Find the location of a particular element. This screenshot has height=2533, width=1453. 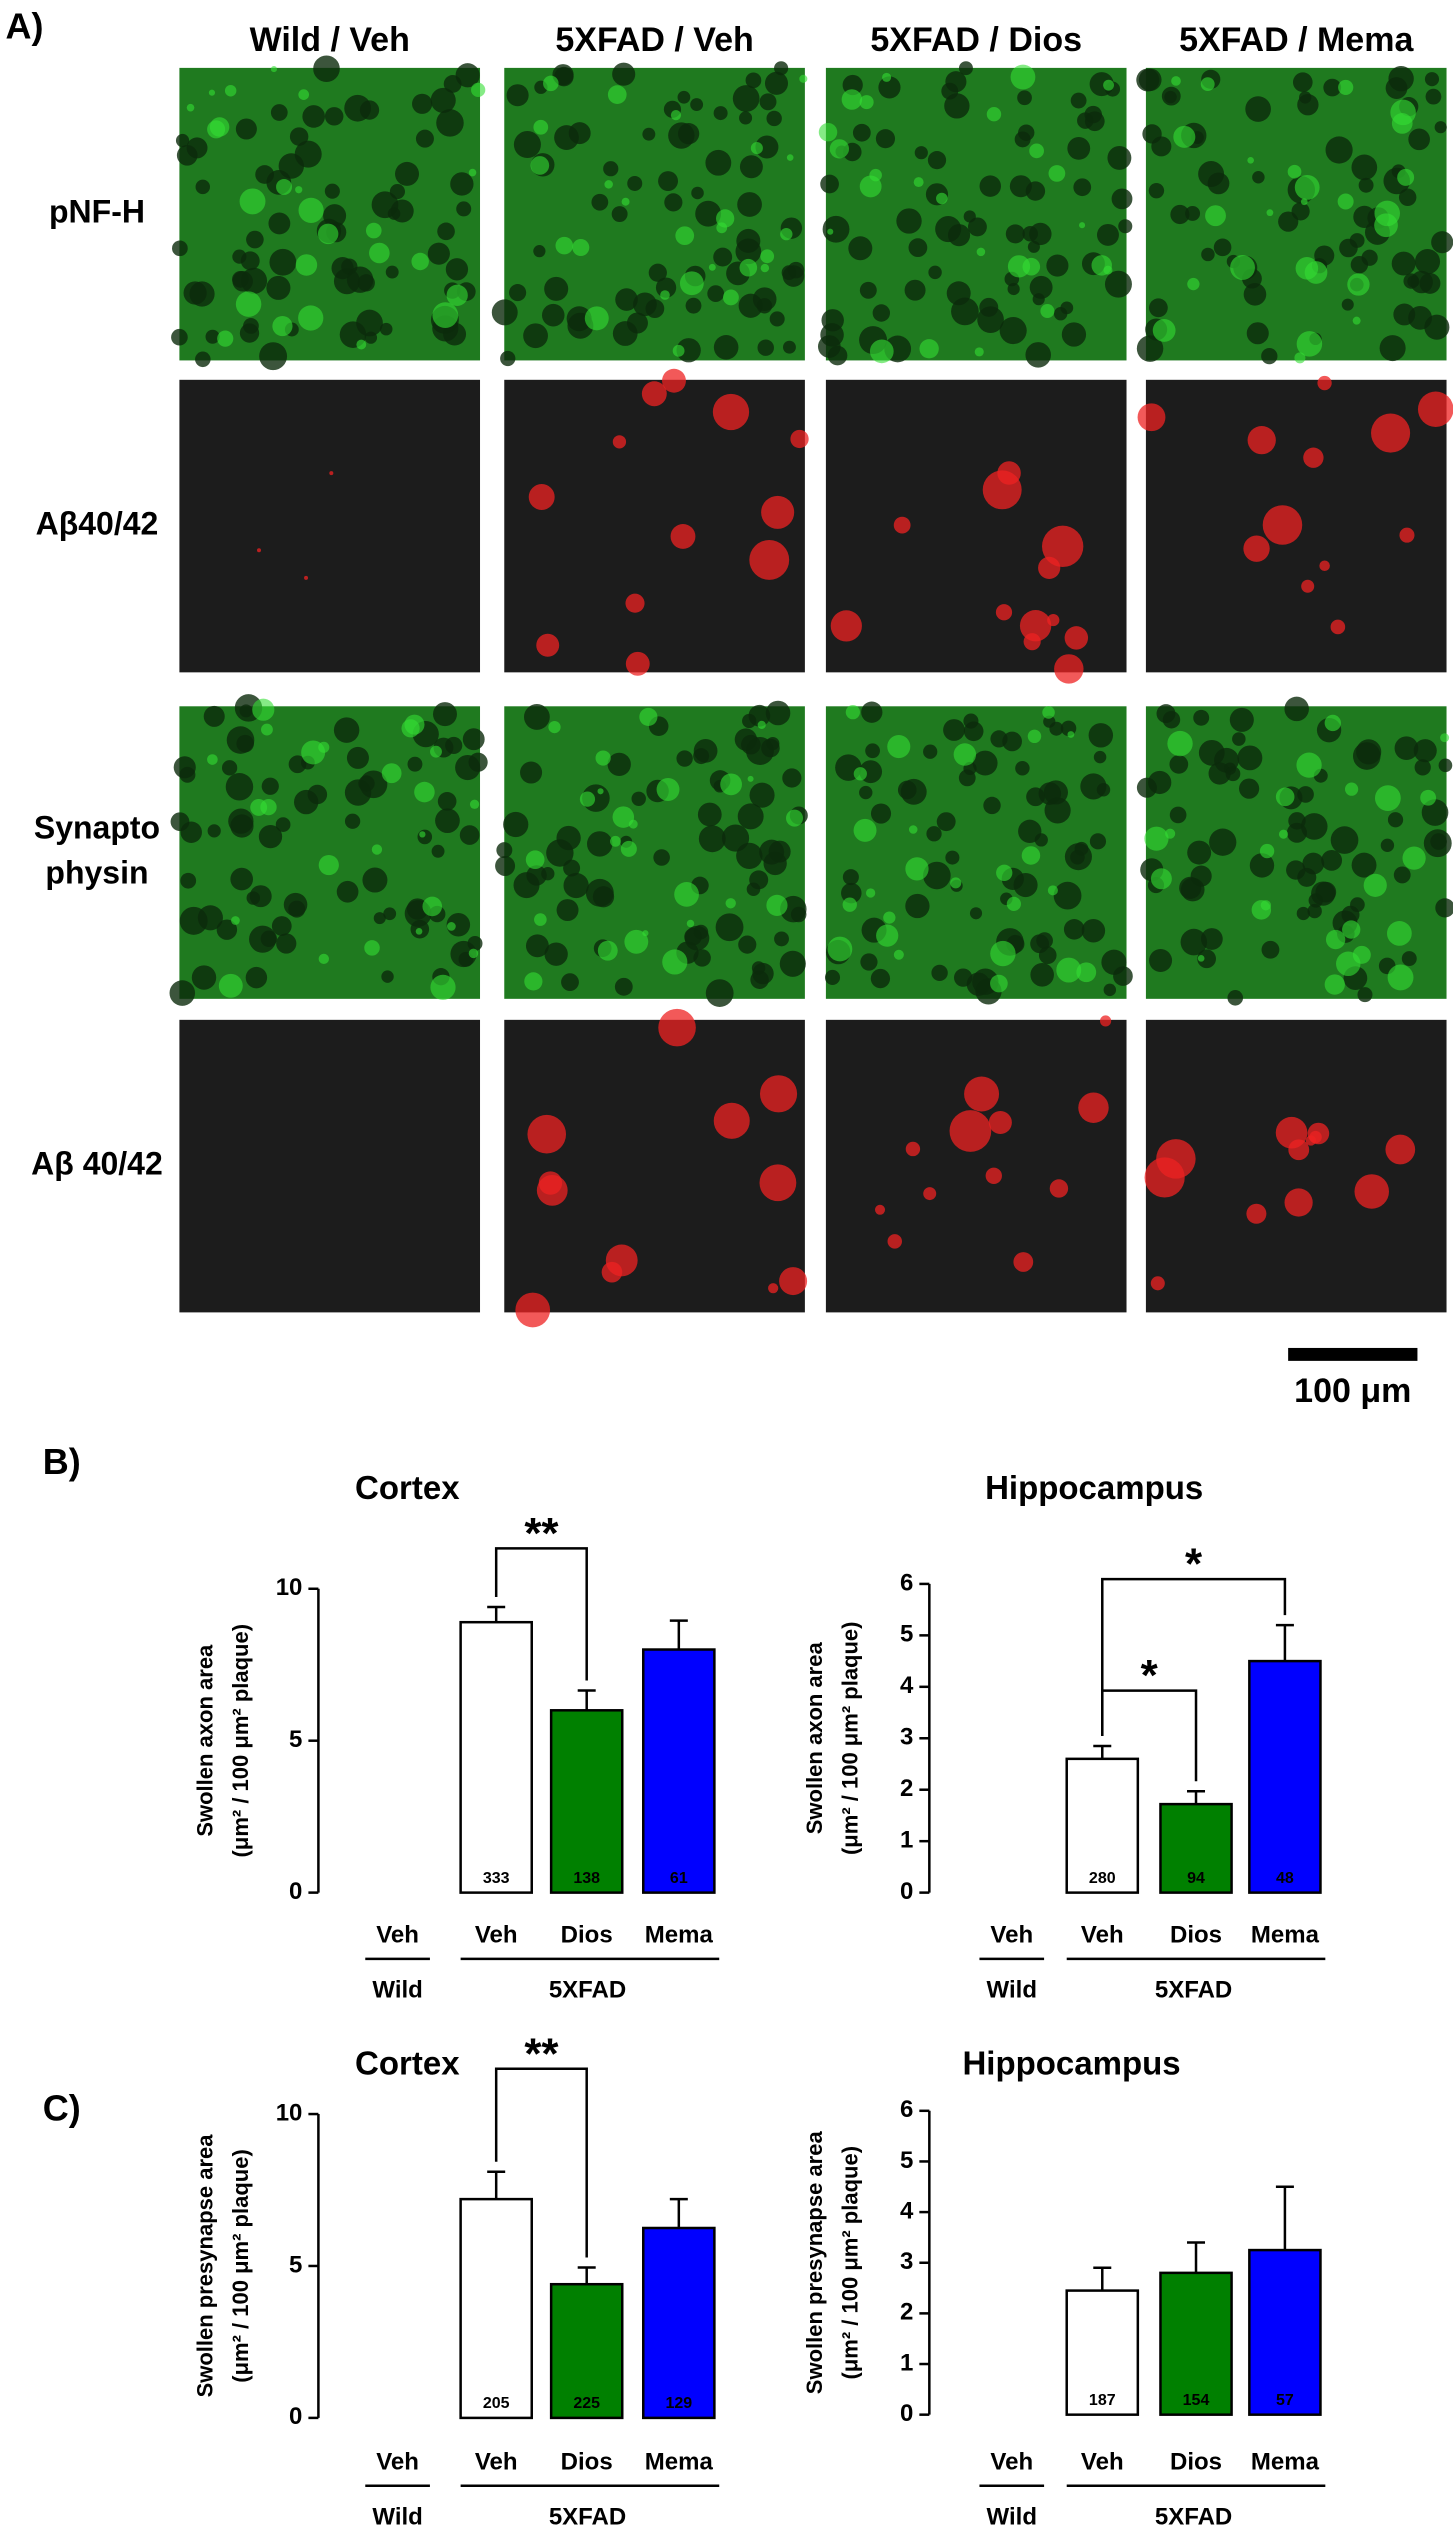

chart-title: Cortex is located at coordinates (407, 2062).